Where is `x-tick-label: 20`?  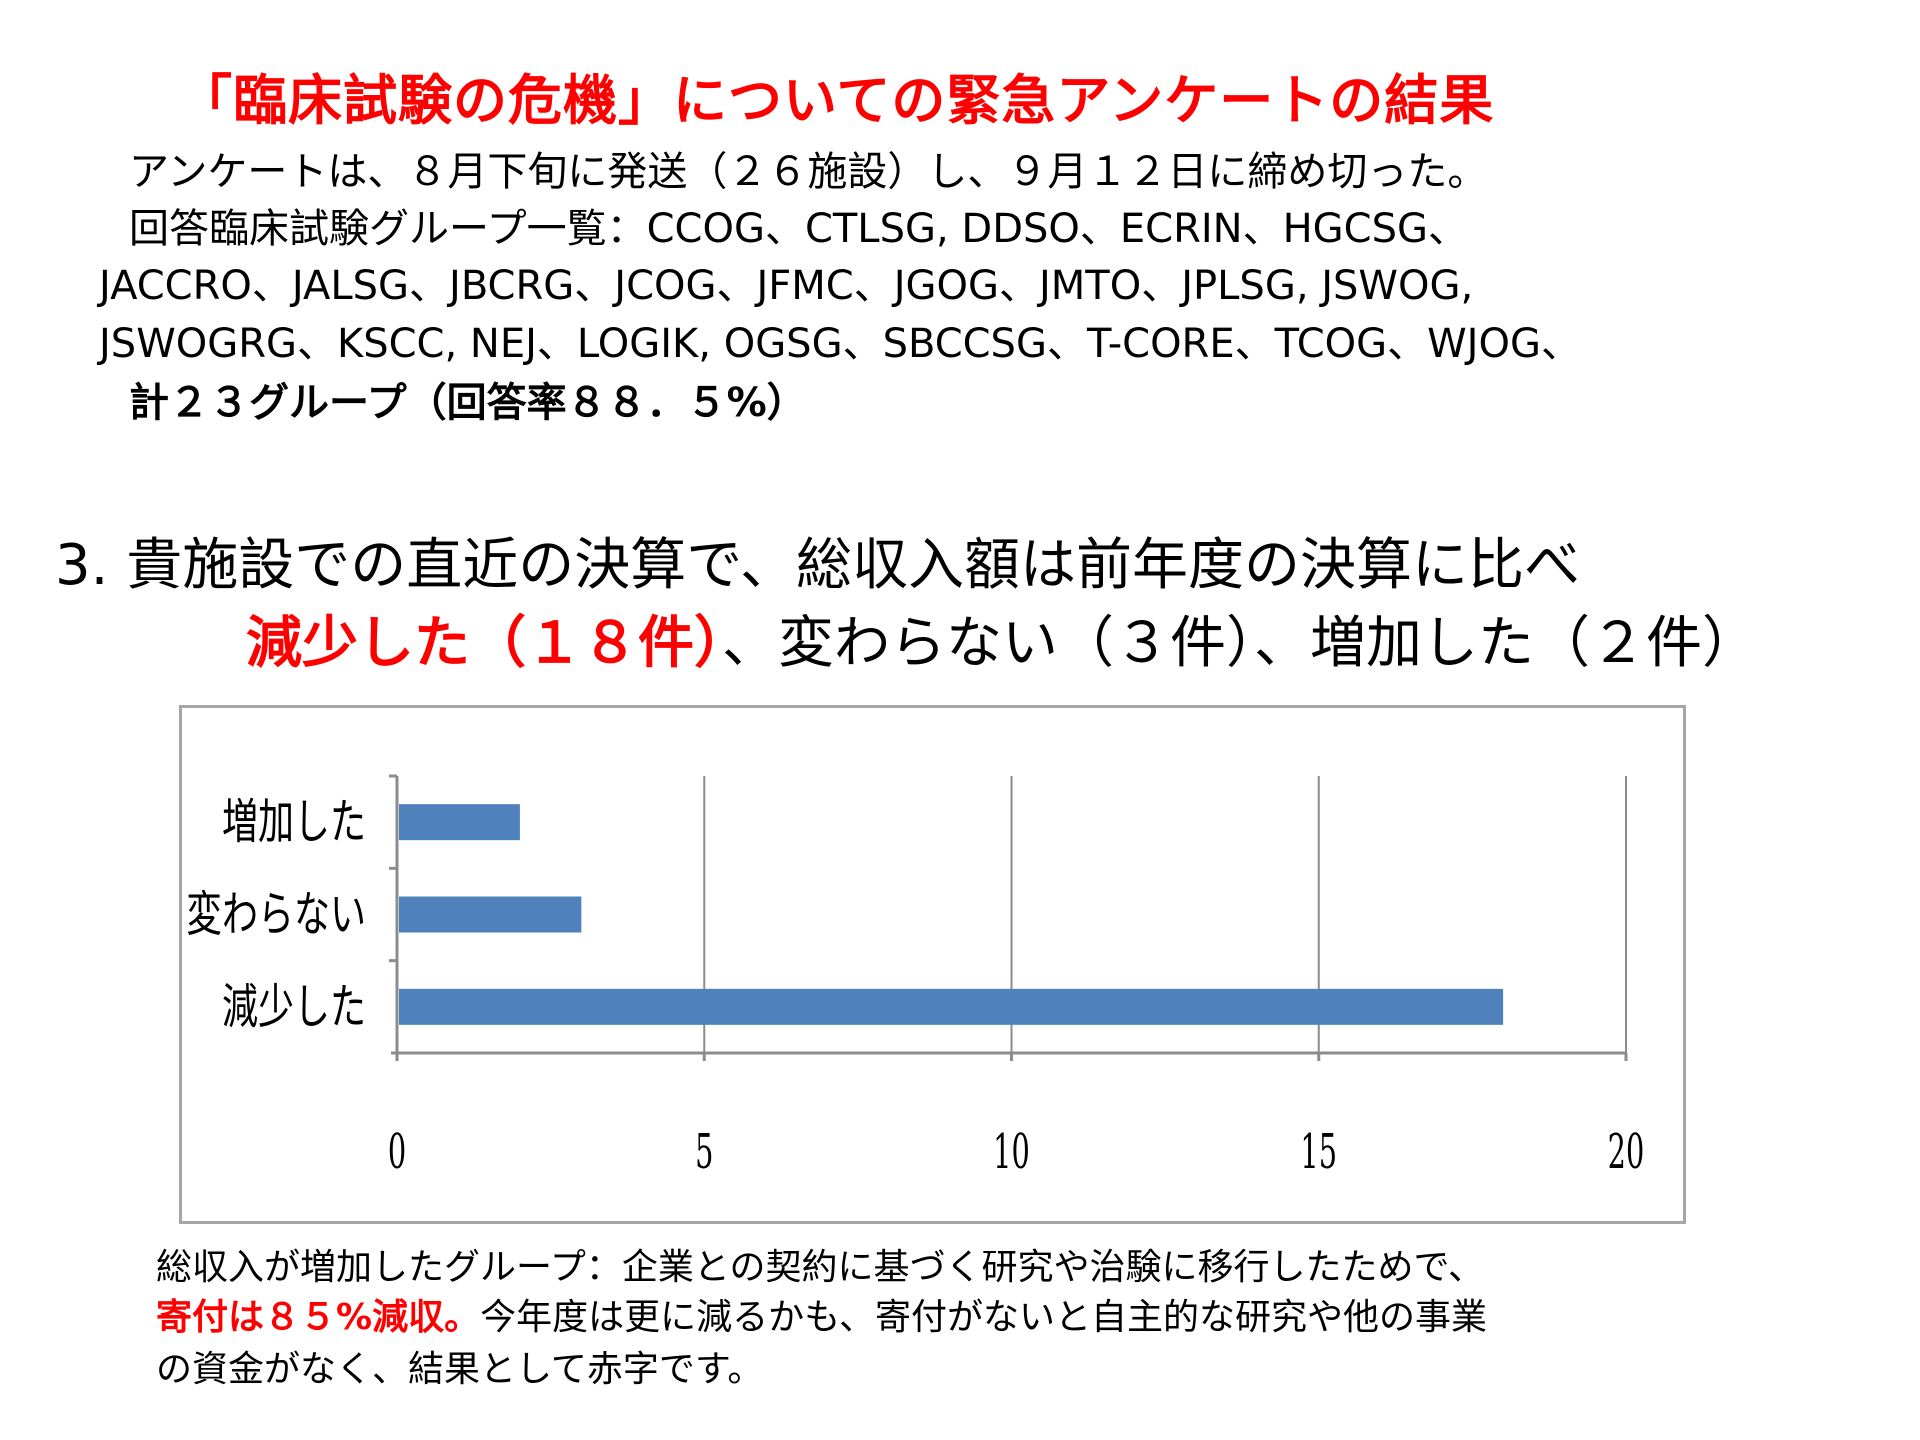 x-tick-label: 20 is located at coordinates (1626, 1152).